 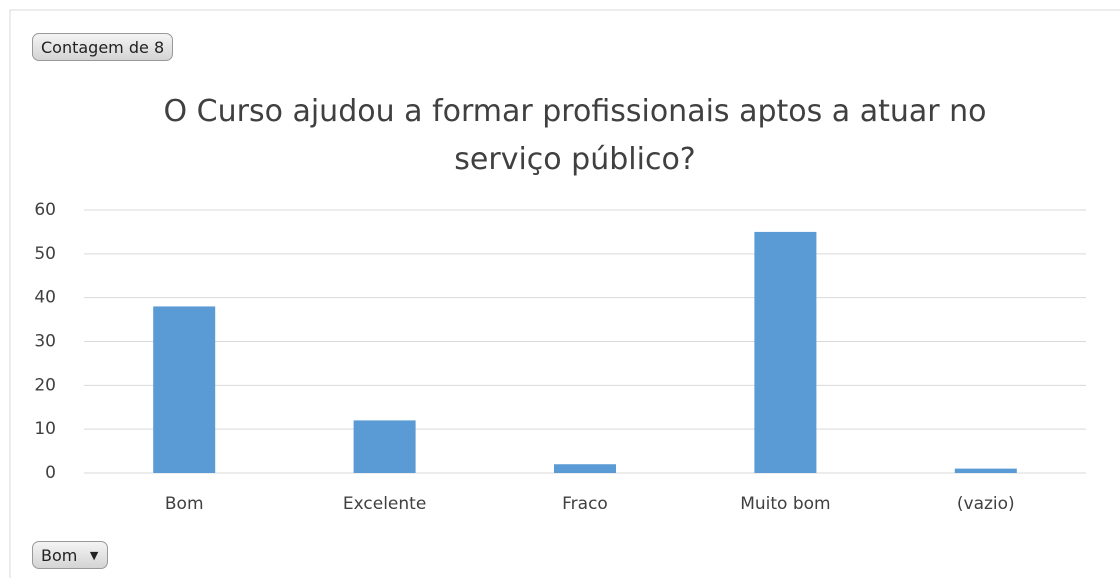 I want to click on y-tick-label: 0, so click(x=50, y=473).